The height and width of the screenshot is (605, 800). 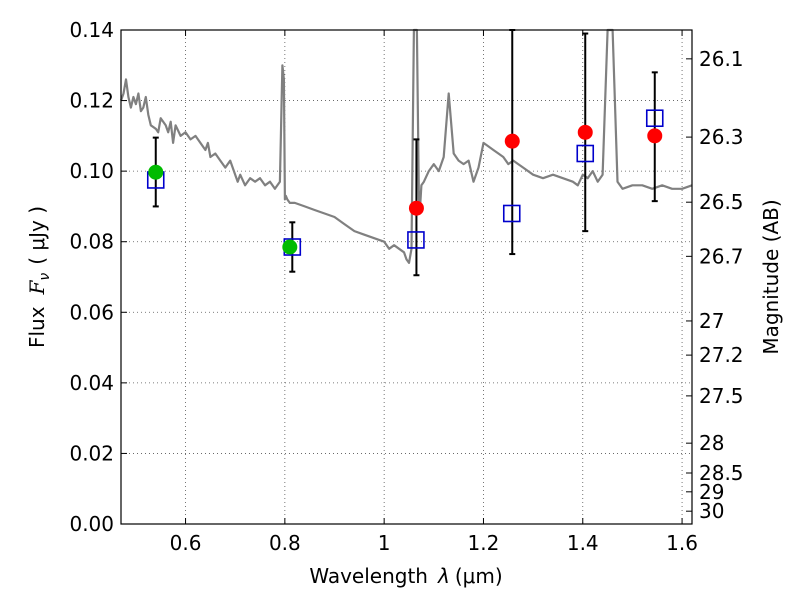 I want to click on mag-tick-label: 26.3, so click(x=721, y=137).